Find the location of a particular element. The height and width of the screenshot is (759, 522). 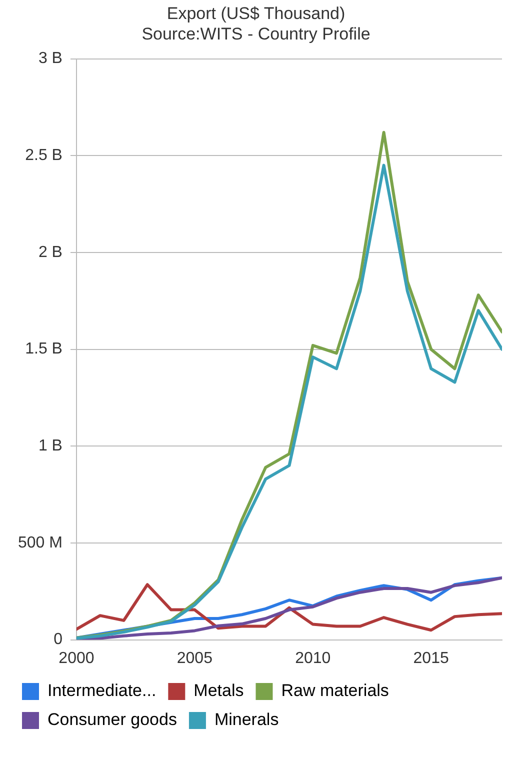

legend-label: Consumer goods is located at coordinates (112, 720).